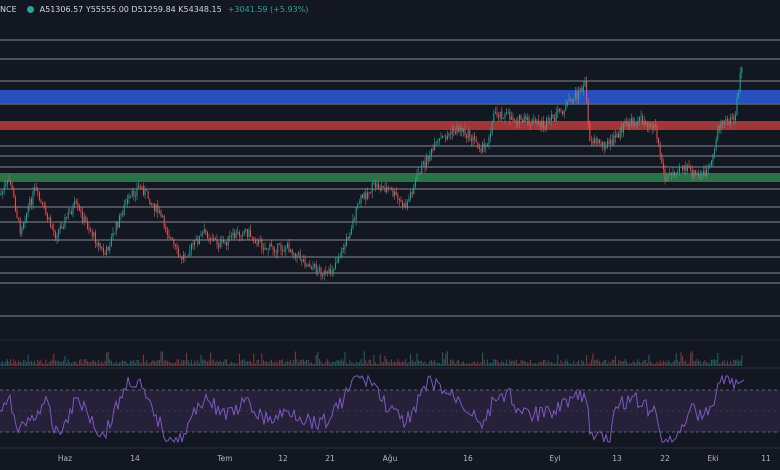 The image size is (780, 470). I want to click on time-axis-label: 13, so click(617, 458).